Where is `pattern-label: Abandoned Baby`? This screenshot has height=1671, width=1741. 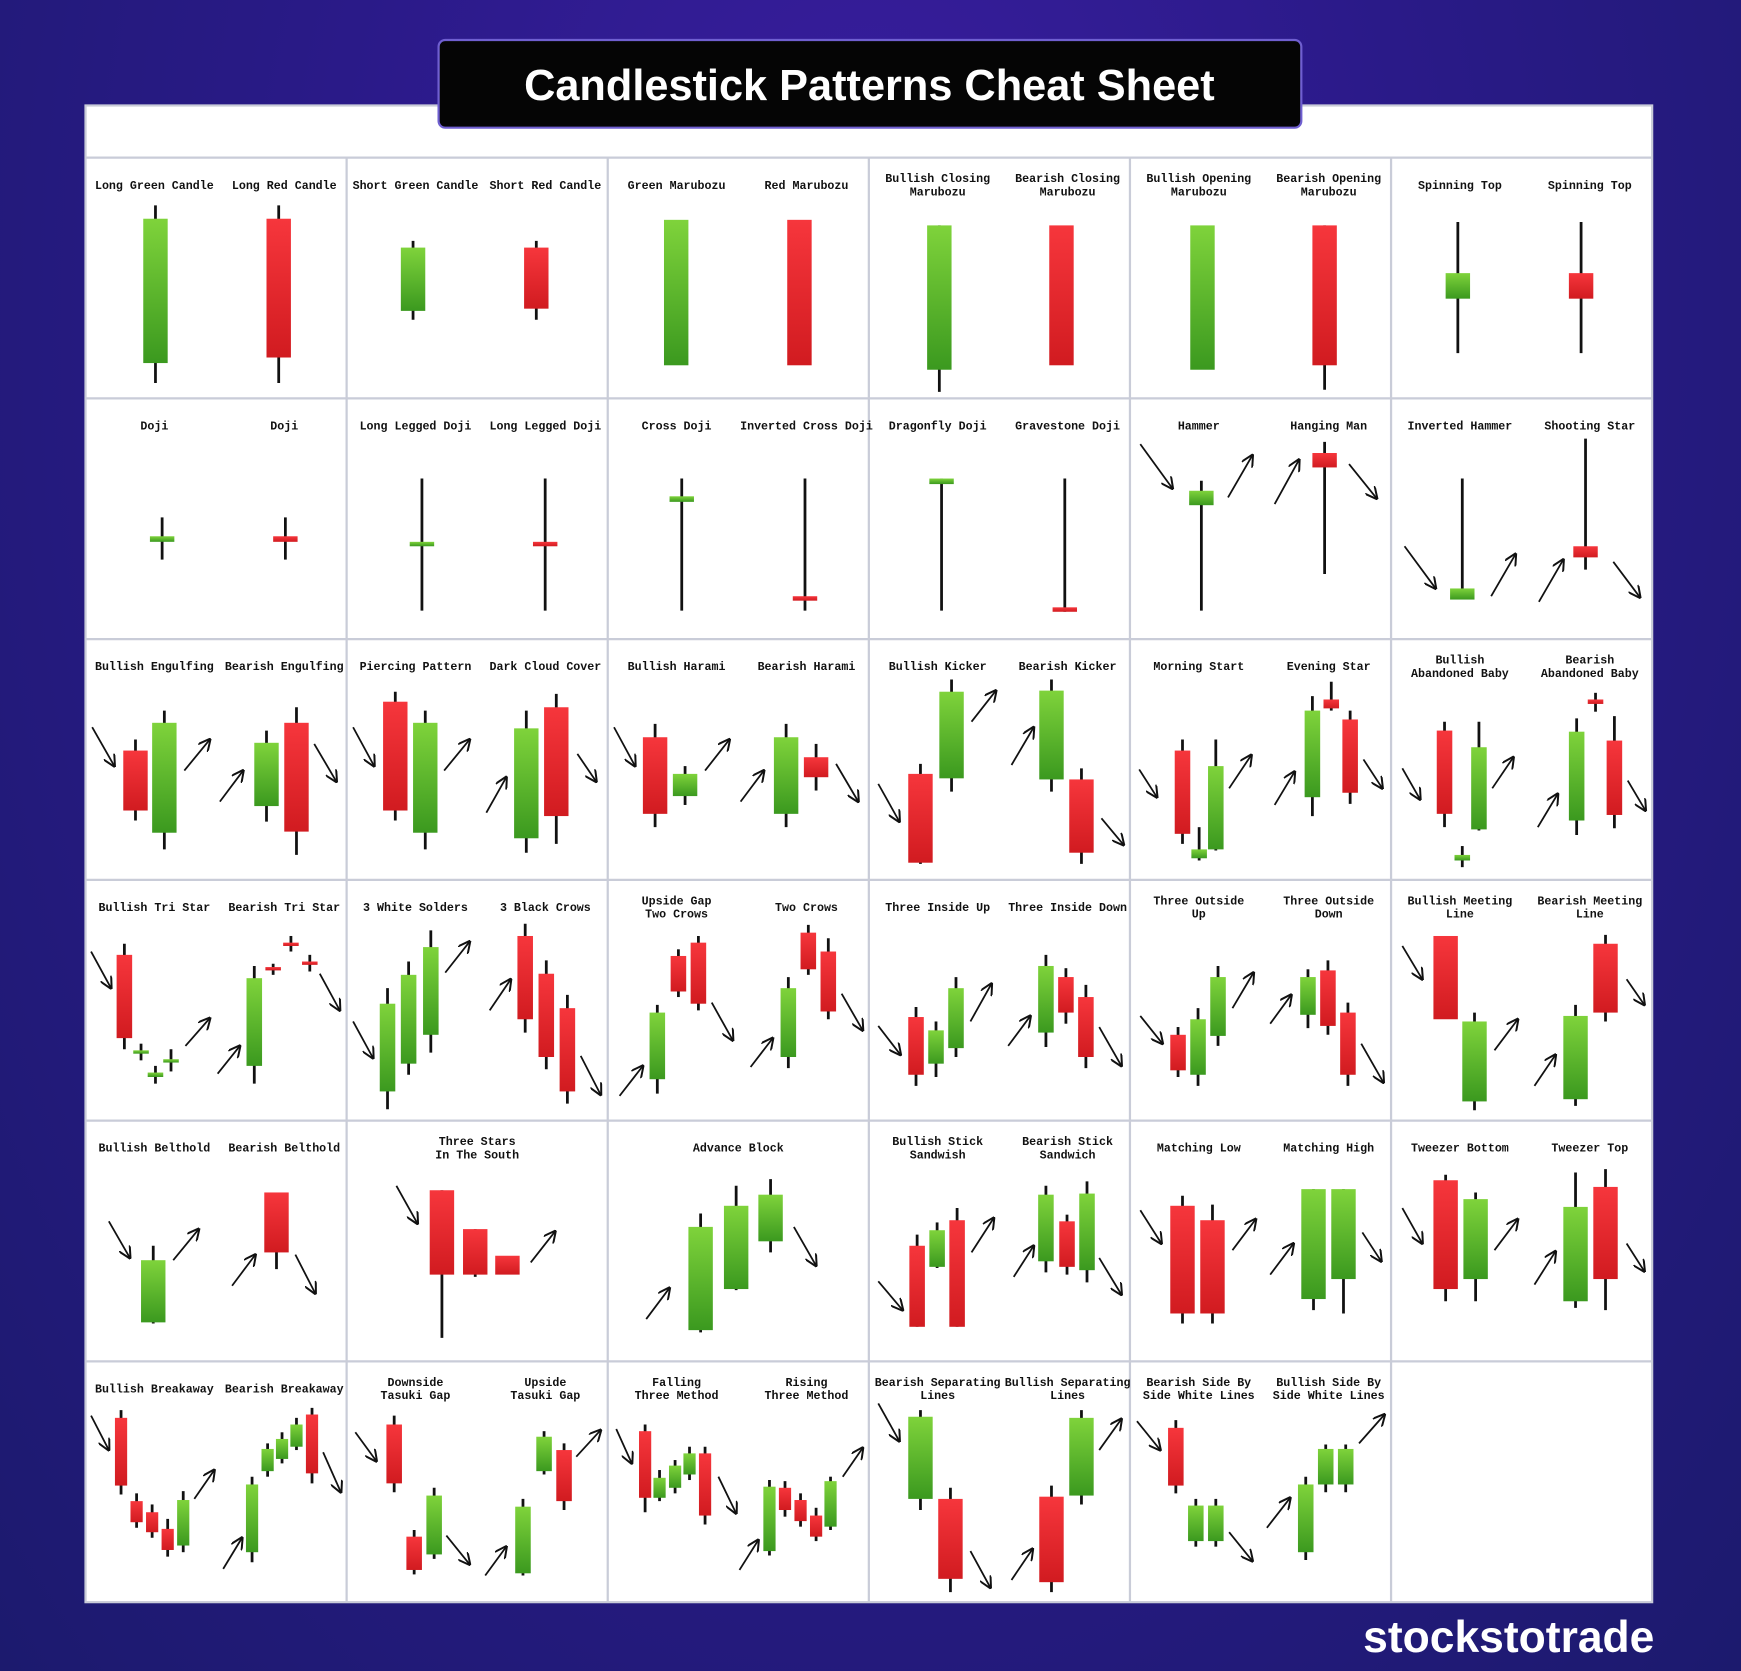
pattern-label: Abandoned Baby is located at coordinates (1460, 674).